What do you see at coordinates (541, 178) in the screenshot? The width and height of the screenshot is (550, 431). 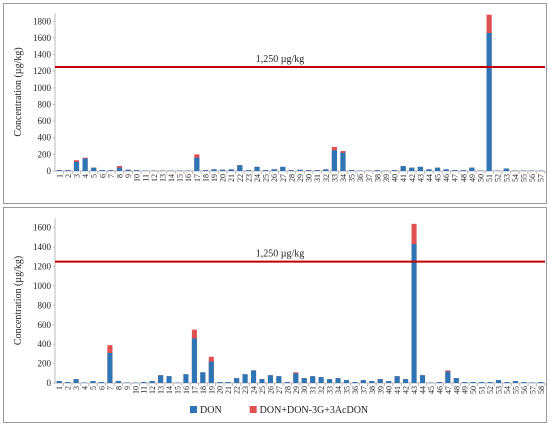 I see `x-tick-label: 57` at bounding box center [541, 178].